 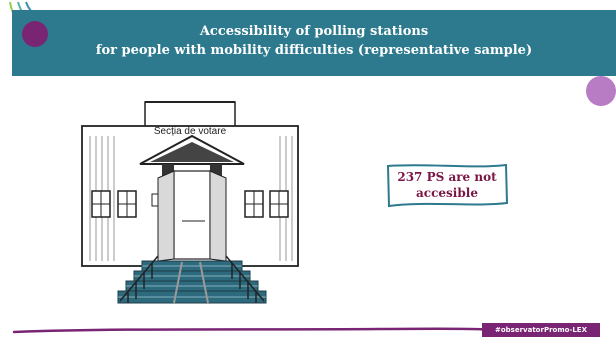 I want to click on decorative-circle-left, so click(x=35, y=34).